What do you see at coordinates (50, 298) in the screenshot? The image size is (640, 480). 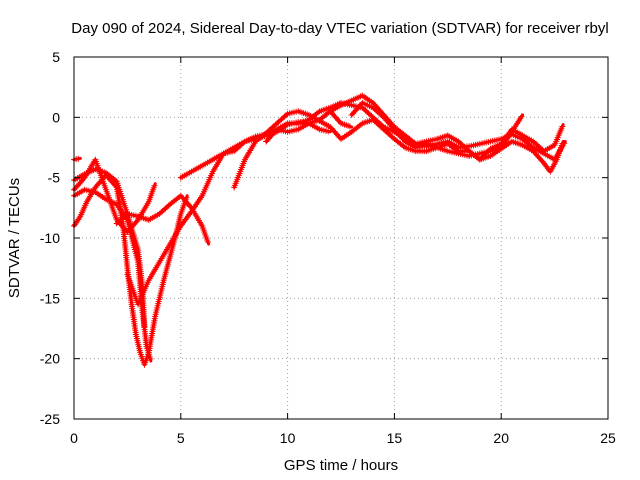 I see `y-tick-label: -15` at bounding box center [50, 298].